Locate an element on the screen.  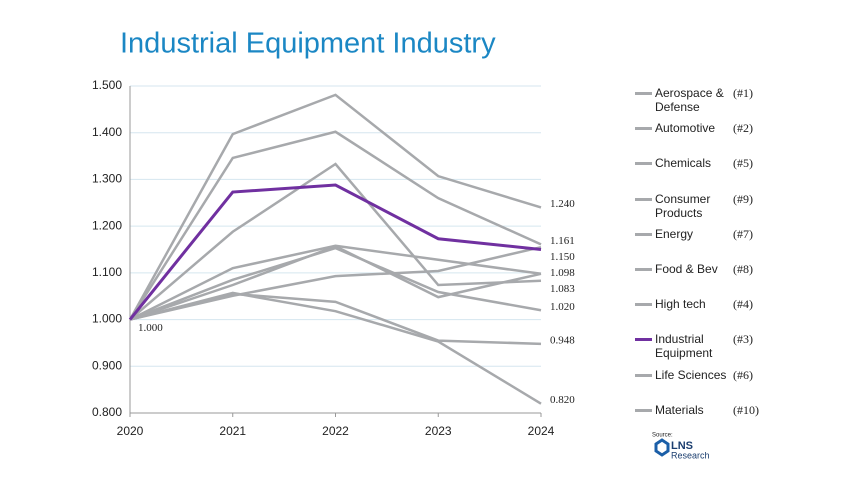
legend-item: Life Sciences (#6) is located at coordinates (715, 375).